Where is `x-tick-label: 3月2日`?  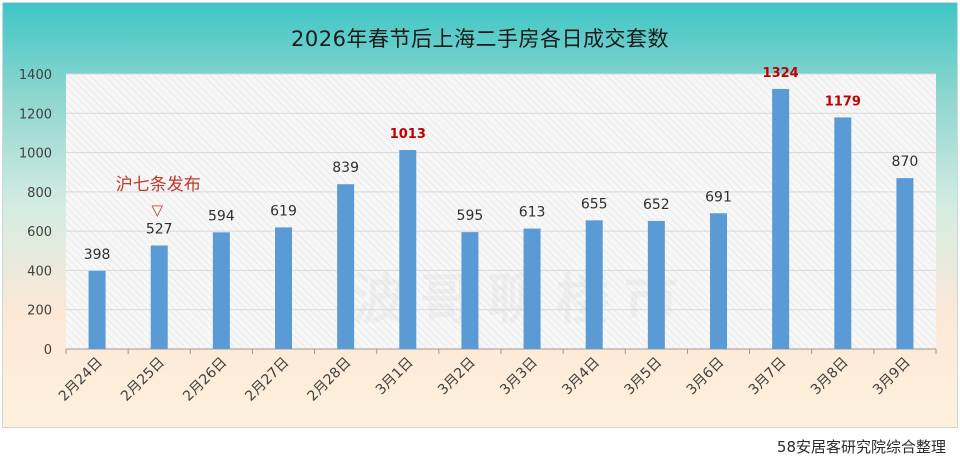 x-tick-label: 3月2日 is located at coordinates (457, 377).